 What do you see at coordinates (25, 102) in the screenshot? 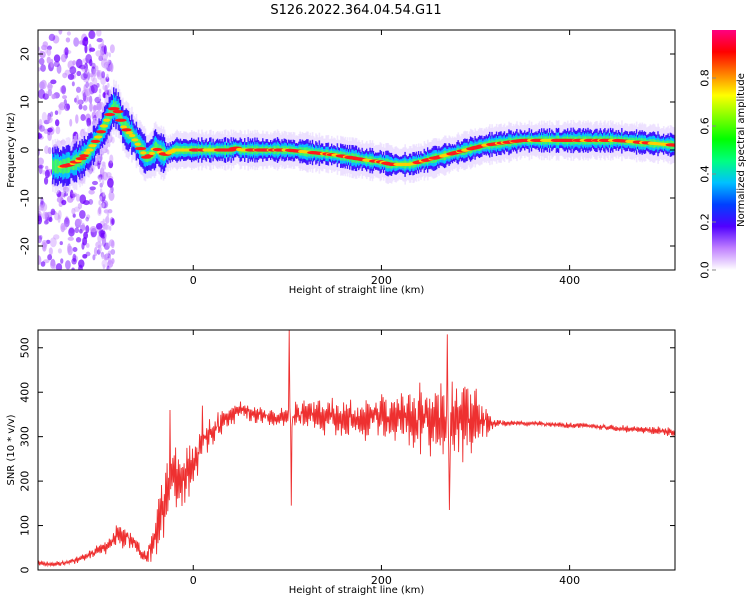
I see `spectrogram-y-tick-label: 10` at bounding box center [25, 102].